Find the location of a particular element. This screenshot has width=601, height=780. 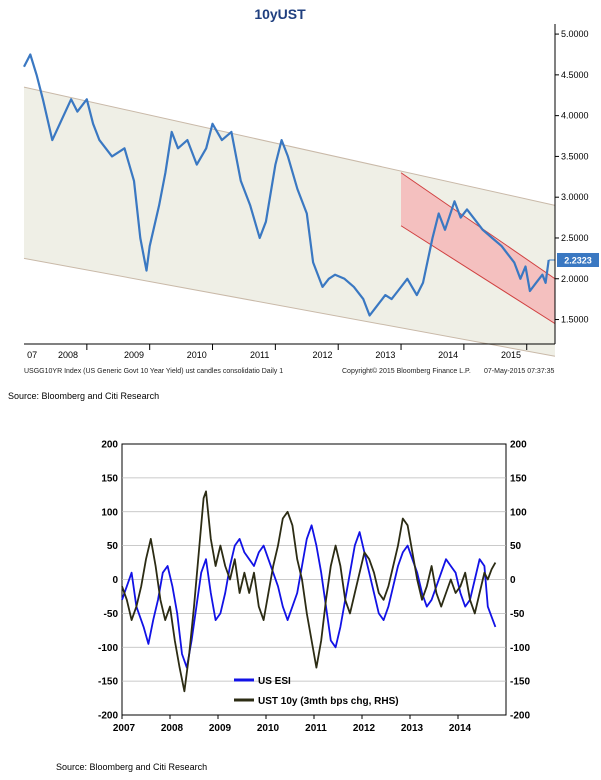

chart1-title: 10yUST is located at coordinates (280, 14).